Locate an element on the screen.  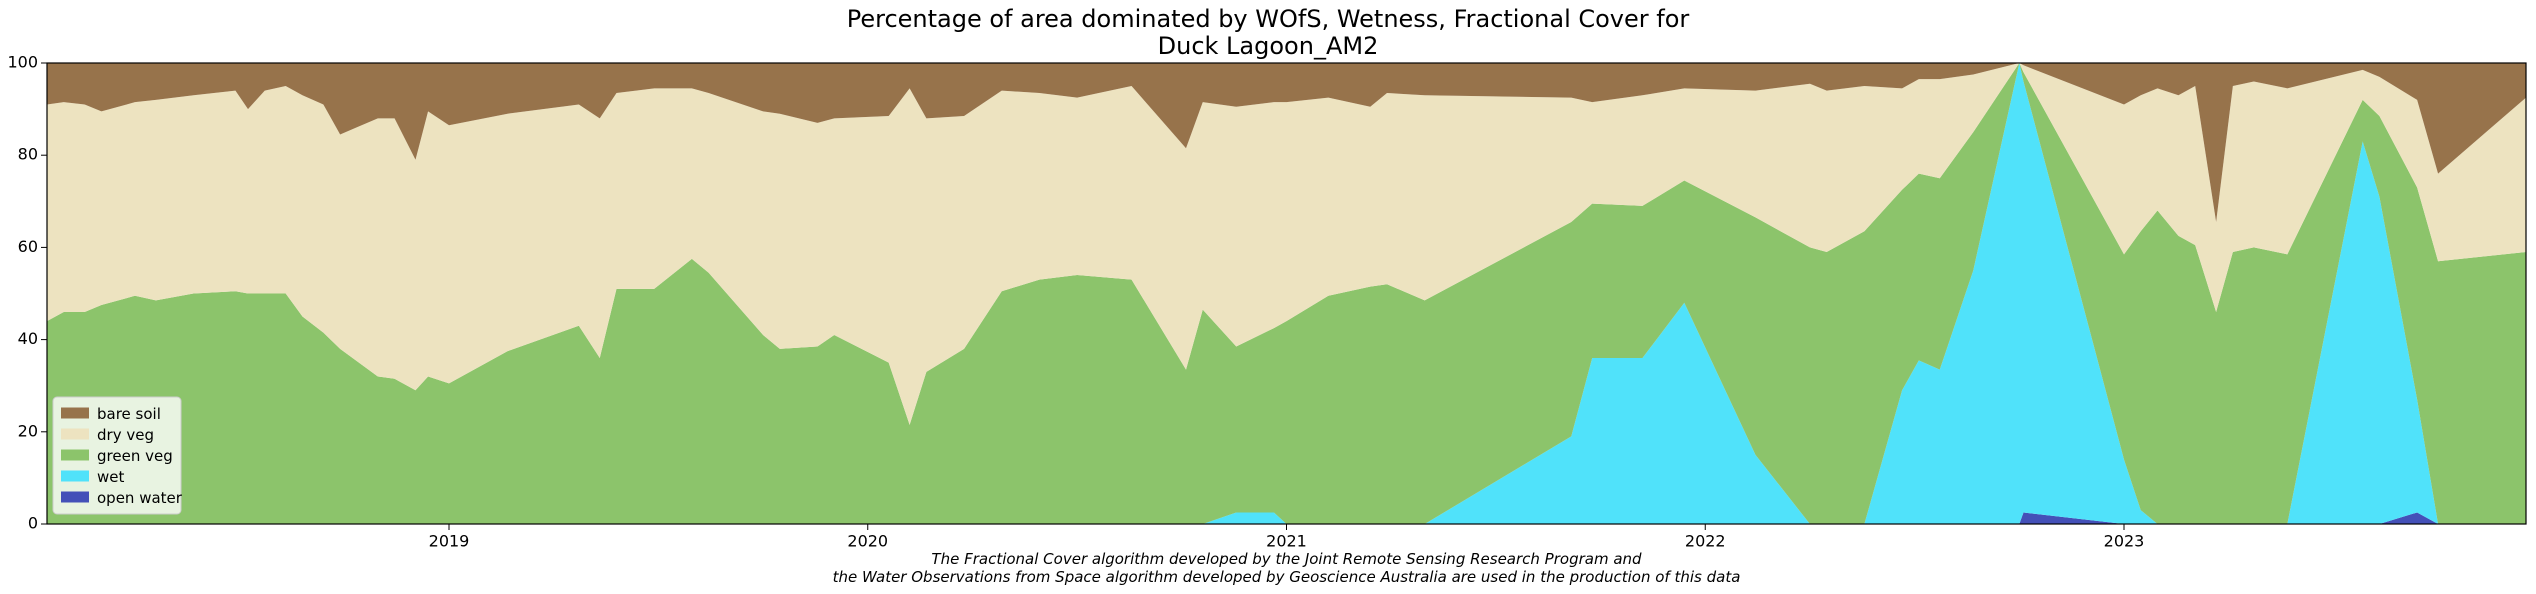
x-tick-label: 2020 is located at coordinates (867, 541).